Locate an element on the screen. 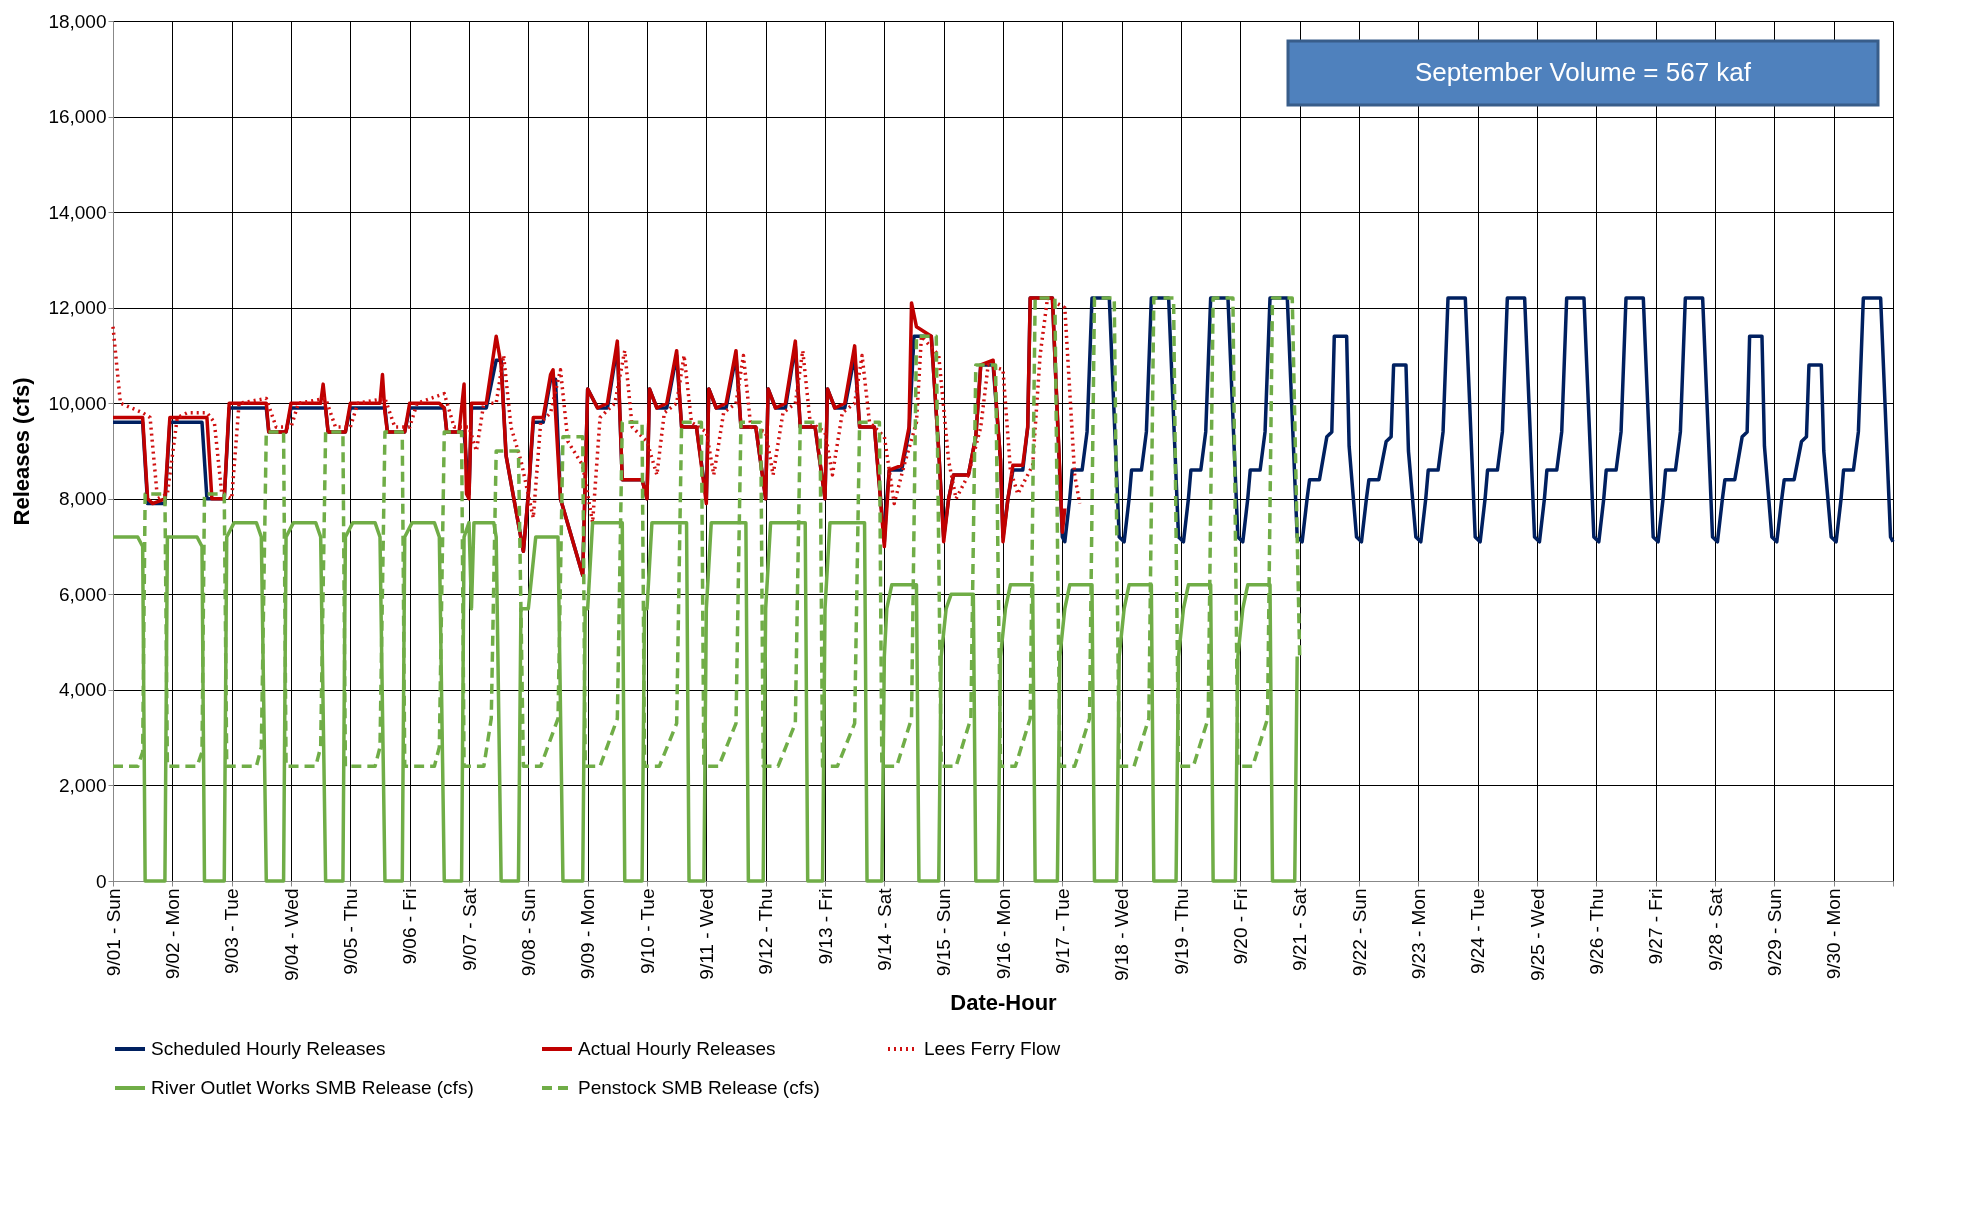 This screenshot has width=1973, height=1212. legend-label: River Outlet Works SMB Release (cfs) is located at coordinates (312, 1087).